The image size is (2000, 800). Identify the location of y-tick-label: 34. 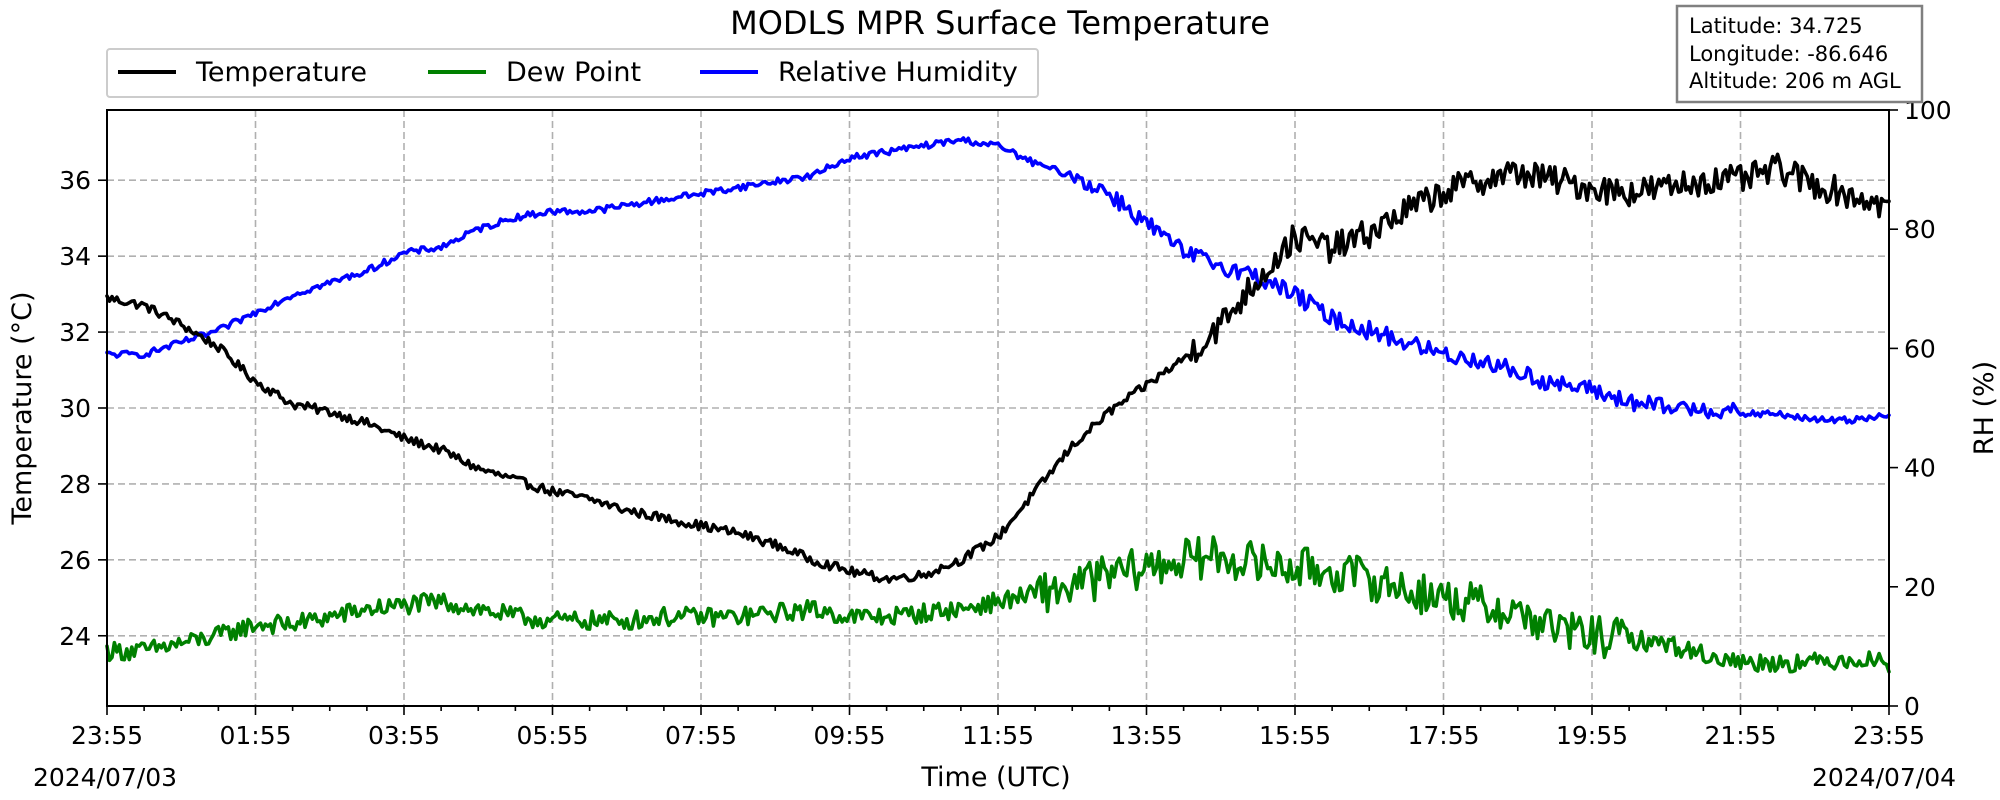
(75, 256).